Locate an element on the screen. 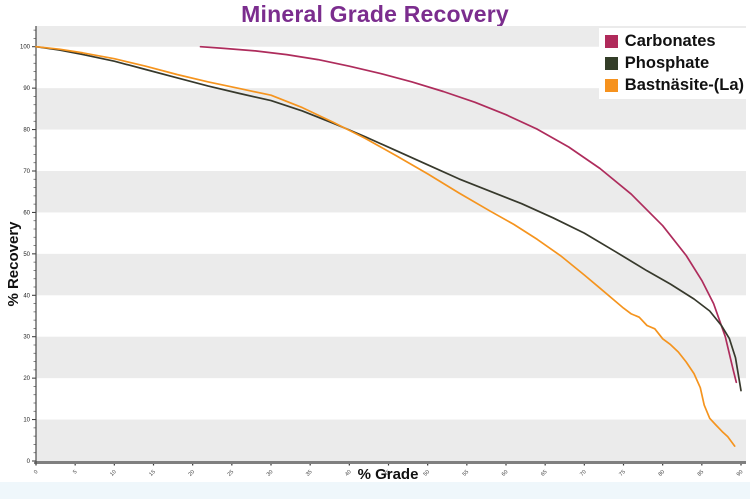  x-tick-label: 55 is located at coordinates (466, 473).